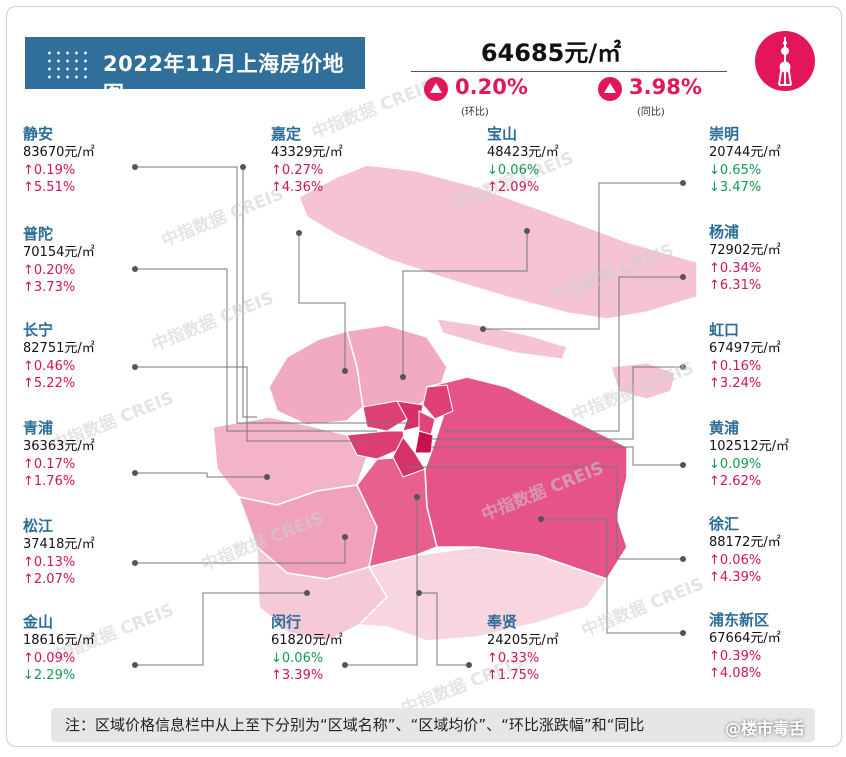  What do you see at coordinates (297, 170) in the screenshot?
I see `district-mom: ↑0.27%` at bounding box center [297, 170].